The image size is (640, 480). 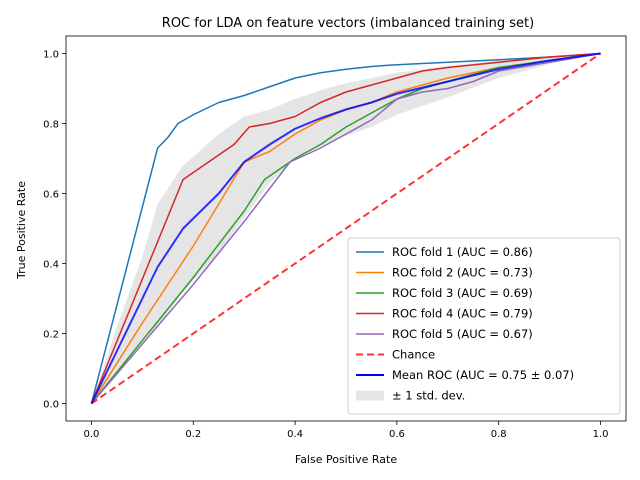 I want to click on legend-label: ROC fold 5 (AUC = 0.67), so click(x=462, y=334).